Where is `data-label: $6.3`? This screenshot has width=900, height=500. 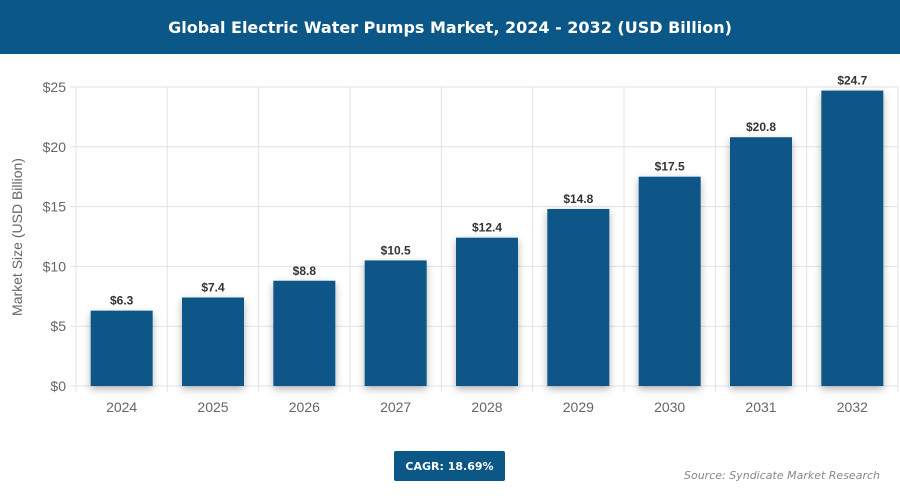
data-label: $6.3 is located at coordinates (122, 301).